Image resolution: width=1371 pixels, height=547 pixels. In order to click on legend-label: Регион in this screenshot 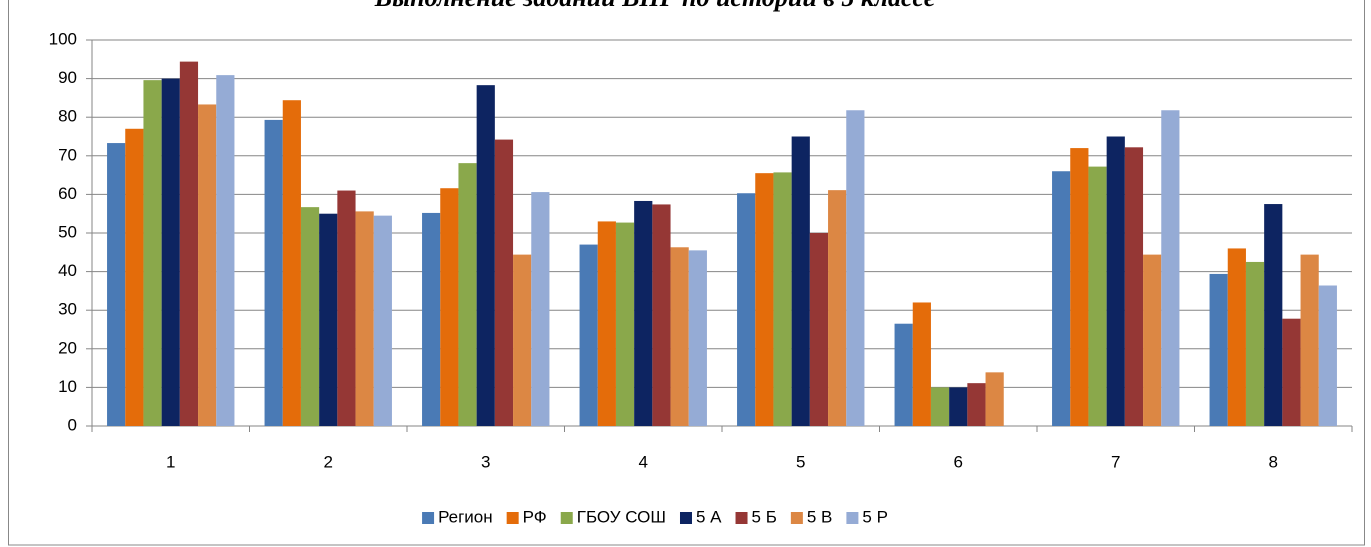, I will do `click(465, 516)`.